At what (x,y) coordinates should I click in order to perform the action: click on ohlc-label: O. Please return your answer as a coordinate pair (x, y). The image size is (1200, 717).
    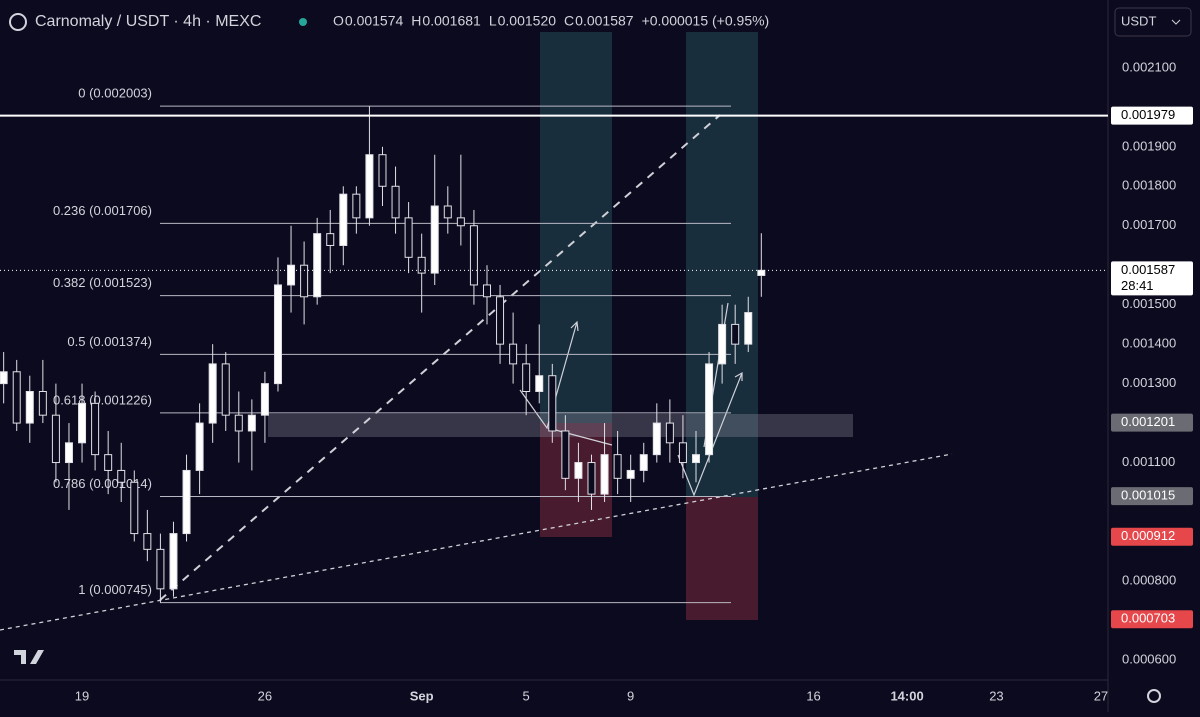
    Looking at the image, I should click on (338, 21).